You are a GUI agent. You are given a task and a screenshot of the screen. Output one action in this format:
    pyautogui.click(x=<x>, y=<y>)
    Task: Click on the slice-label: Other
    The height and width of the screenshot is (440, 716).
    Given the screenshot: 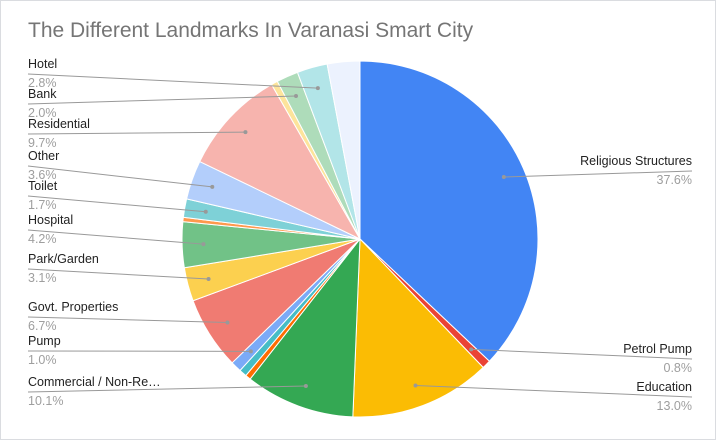 What is the action you would take?
    pyautogui.click(x=43, y=156)
    